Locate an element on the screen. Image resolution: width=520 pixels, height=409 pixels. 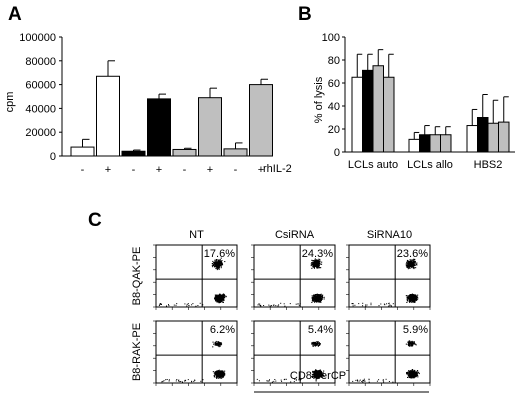
panel-c-row-label: B8-QAK-PE is located at coordinates (137, 276).